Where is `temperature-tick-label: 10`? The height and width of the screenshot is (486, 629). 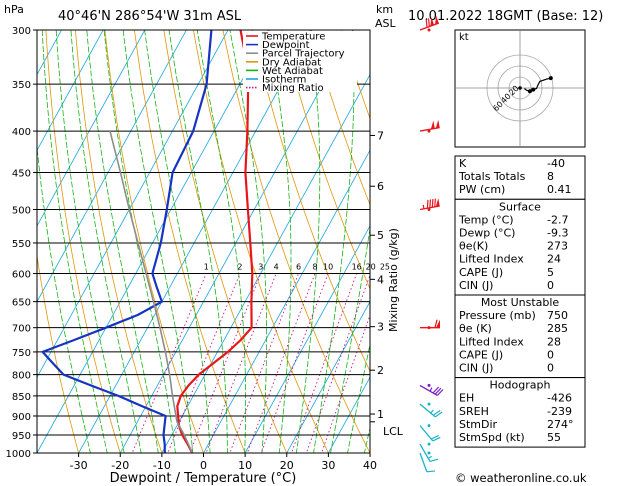 temperature-tick-label: 10 is located at coordinates (245, 465).